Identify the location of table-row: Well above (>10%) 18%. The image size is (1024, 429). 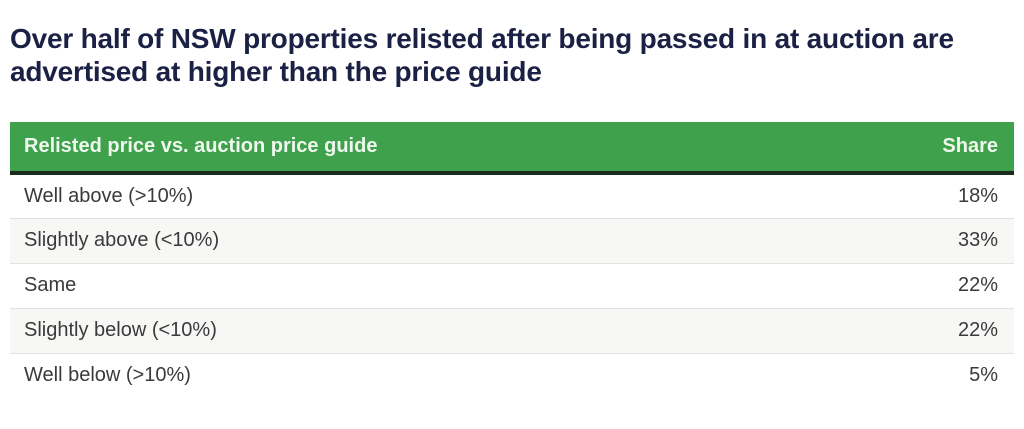
(512, 196).